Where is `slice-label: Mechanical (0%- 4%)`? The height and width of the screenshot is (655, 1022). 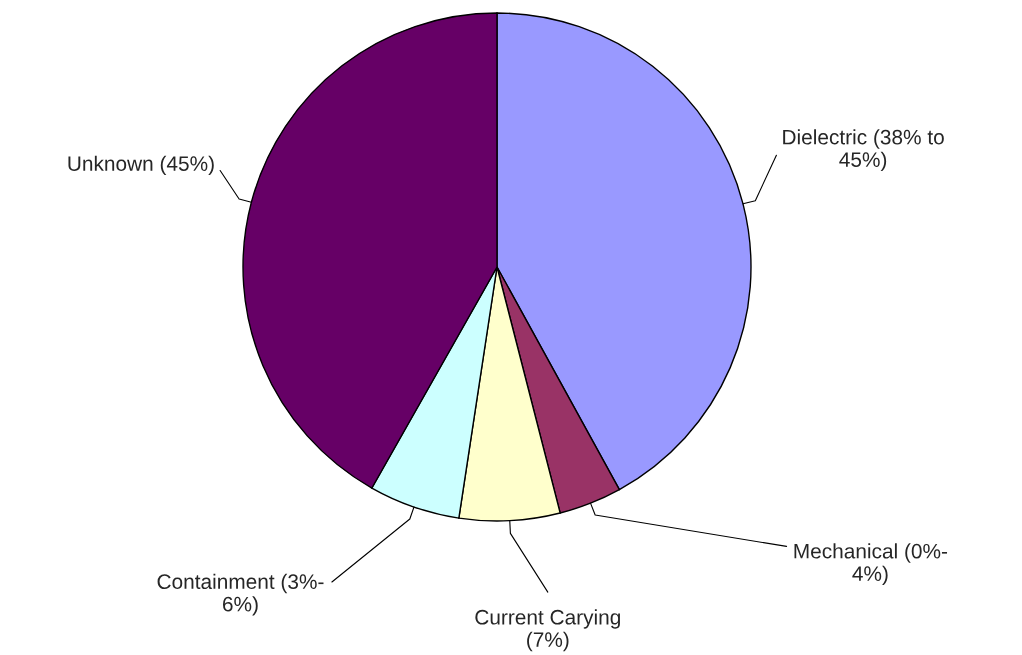 slice-label: Mechanical (0%- 4%) is located at coordinates (871, 564).